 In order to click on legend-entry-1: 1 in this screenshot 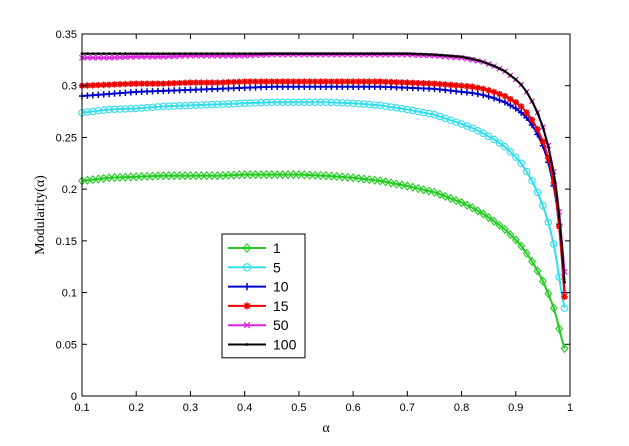, I will do `click(254, 248)`.